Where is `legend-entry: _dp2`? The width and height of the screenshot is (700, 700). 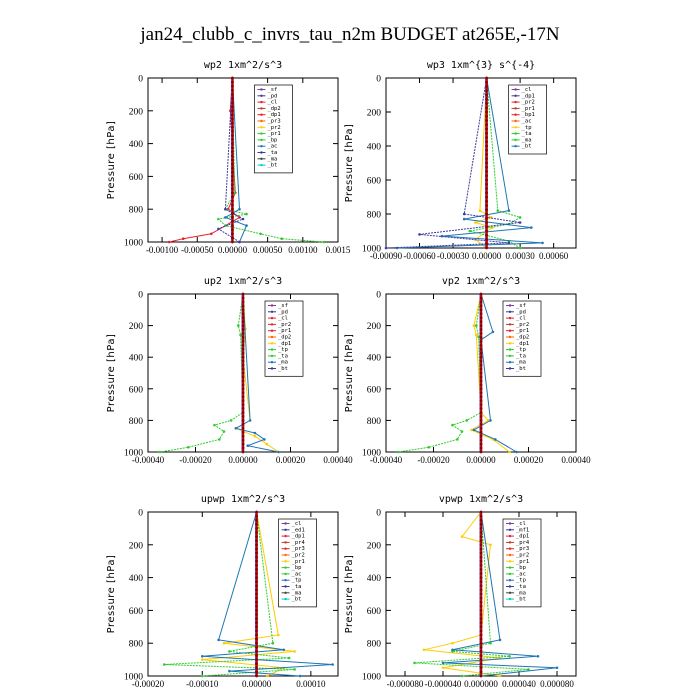
legend-entry: _dp2 is located at coordinates (522, 338).